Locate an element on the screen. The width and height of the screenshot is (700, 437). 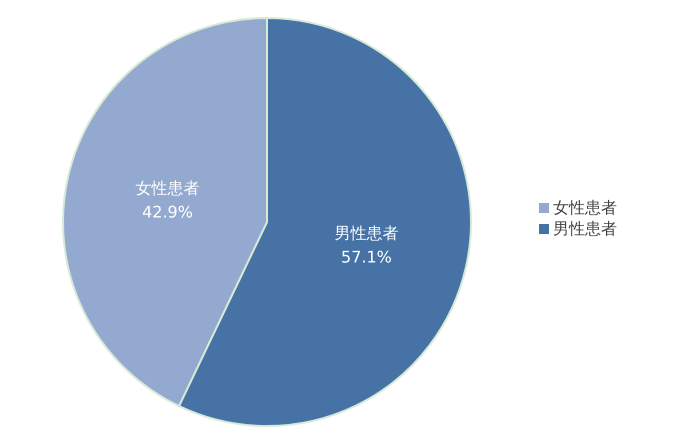
data-label: 42.9% is located at coordinates (167, 212).